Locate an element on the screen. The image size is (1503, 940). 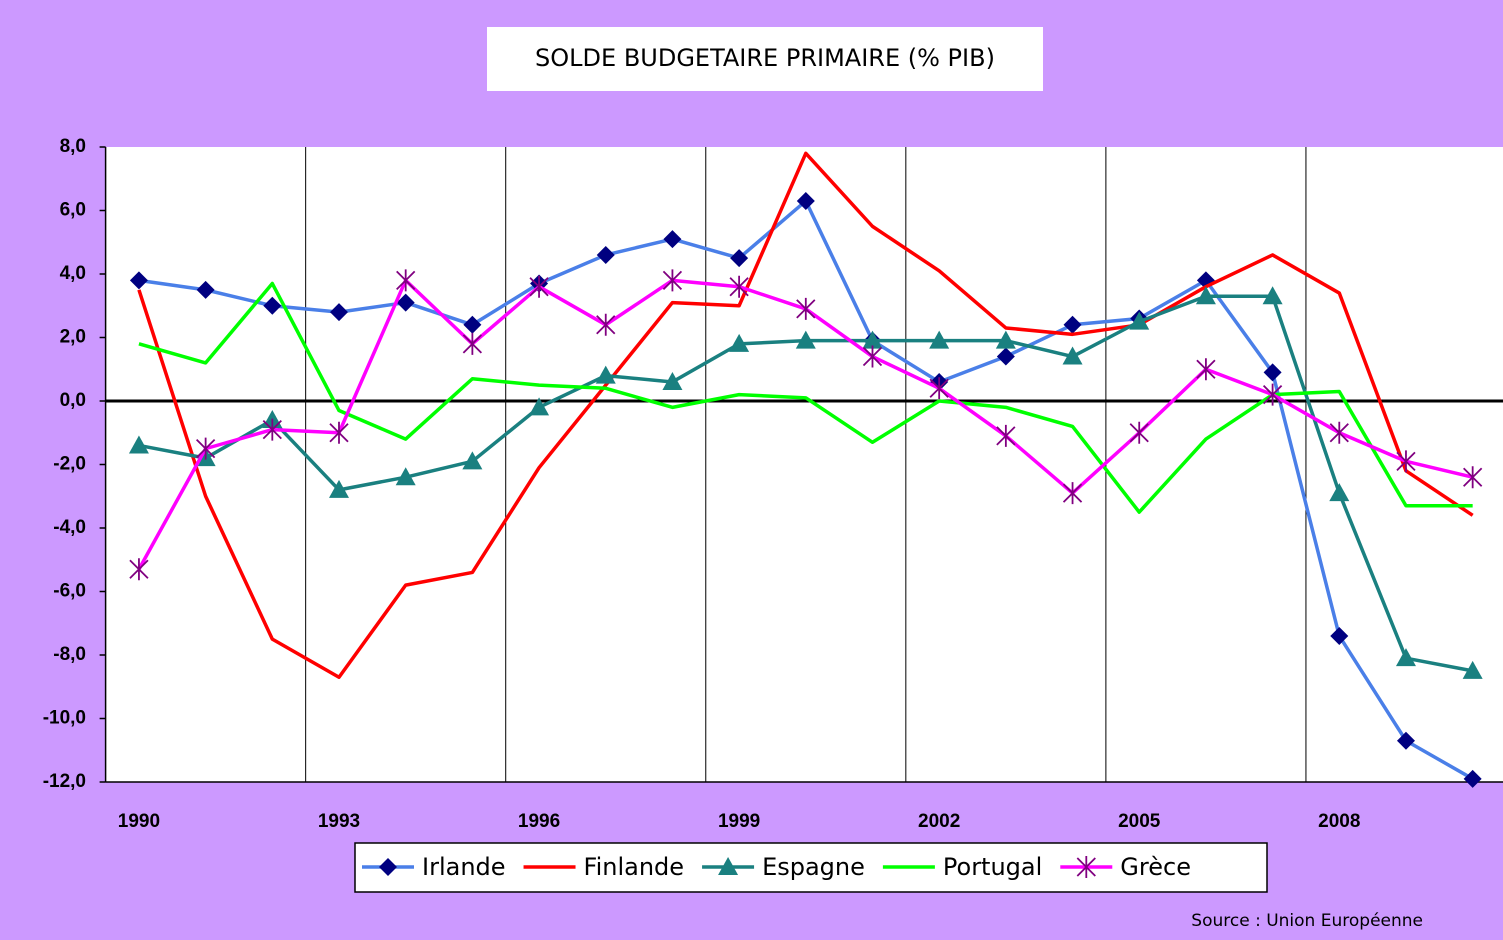
x-tick-label: 2002 is located at coordinates (939, 821).